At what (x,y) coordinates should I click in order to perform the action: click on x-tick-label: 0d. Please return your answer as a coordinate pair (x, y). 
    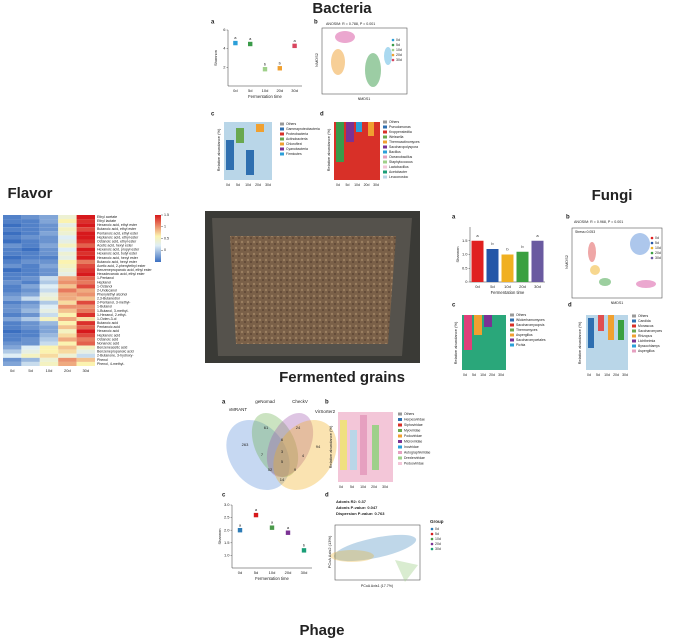
    Looking at the image, I should click on (465, 375).